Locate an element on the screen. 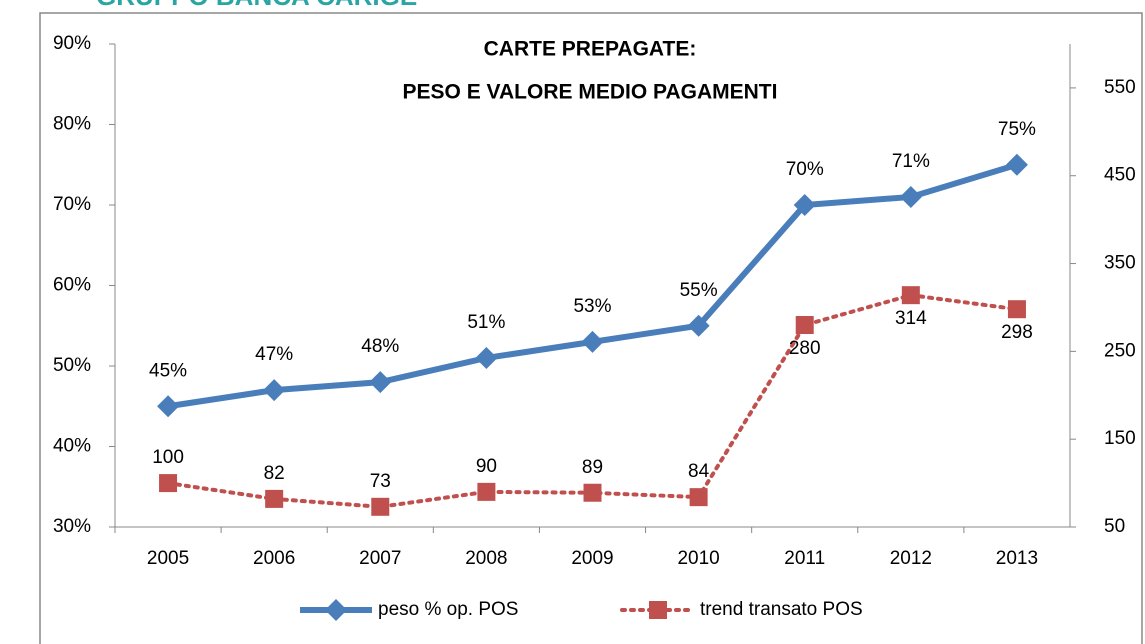 The image size is (1145, 644). y-tick-label: 70% is located at coordinates (72, 204).